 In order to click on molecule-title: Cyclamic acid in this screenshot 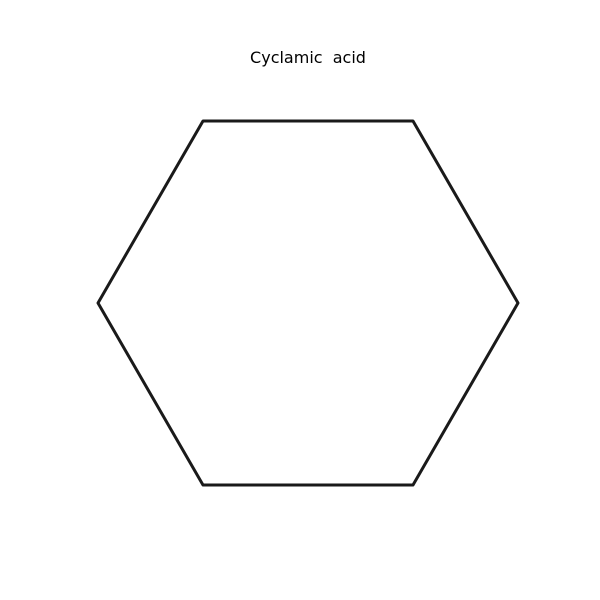, I will do `click(308, 57)`.